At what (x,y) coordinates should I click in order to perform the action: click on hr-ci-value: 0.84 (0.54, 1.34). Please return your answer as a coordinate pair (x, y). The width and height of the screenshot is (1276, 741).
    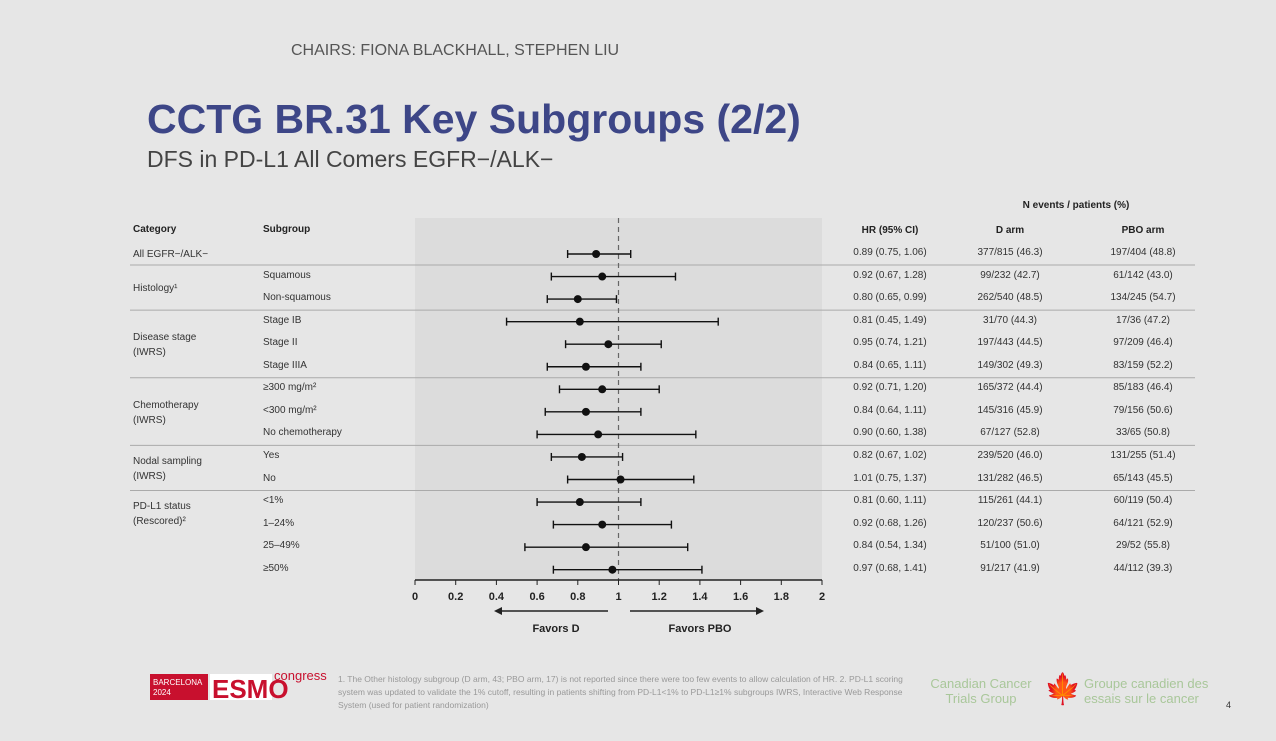
    Looking at the image, I should click on (890, 546).